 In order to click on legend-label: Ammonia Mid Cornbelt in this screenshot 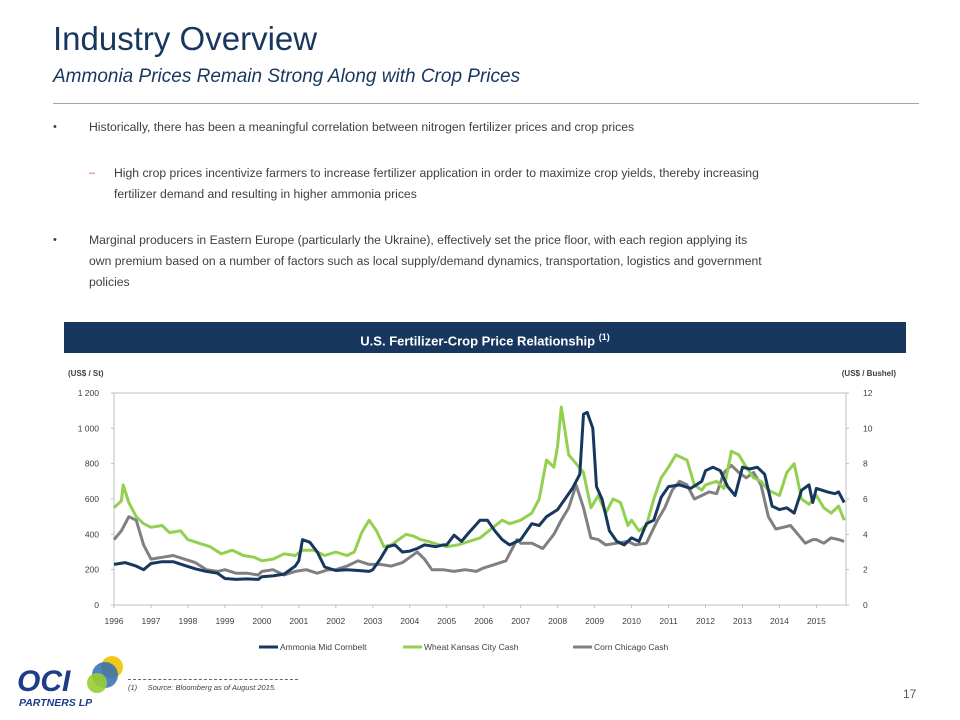, I will do `click(323, 647)`.